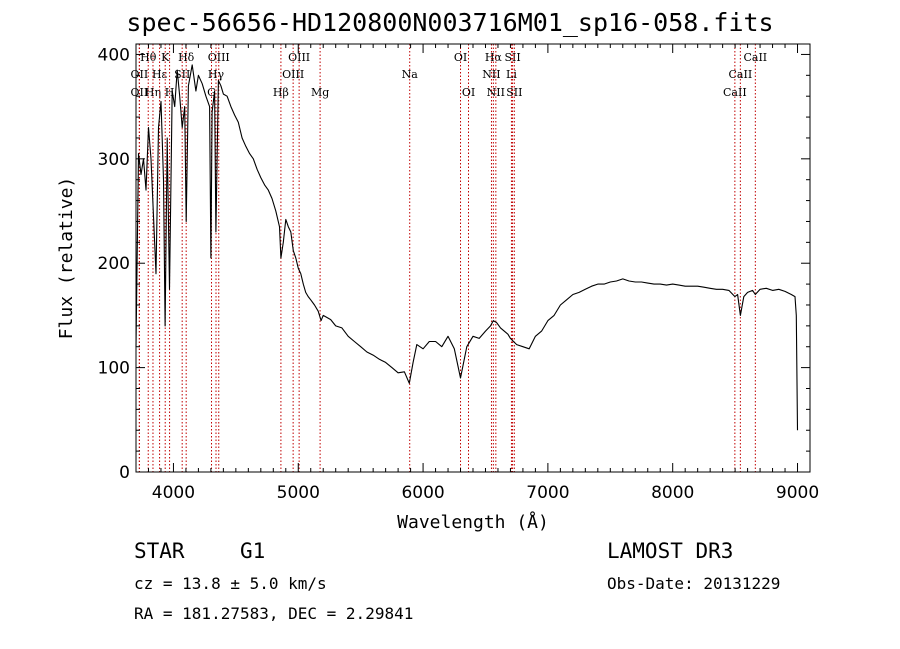  Describe the element at coordinates (153, 92) in the screenshot. I see `spectral-line-label: Hη` at that location.